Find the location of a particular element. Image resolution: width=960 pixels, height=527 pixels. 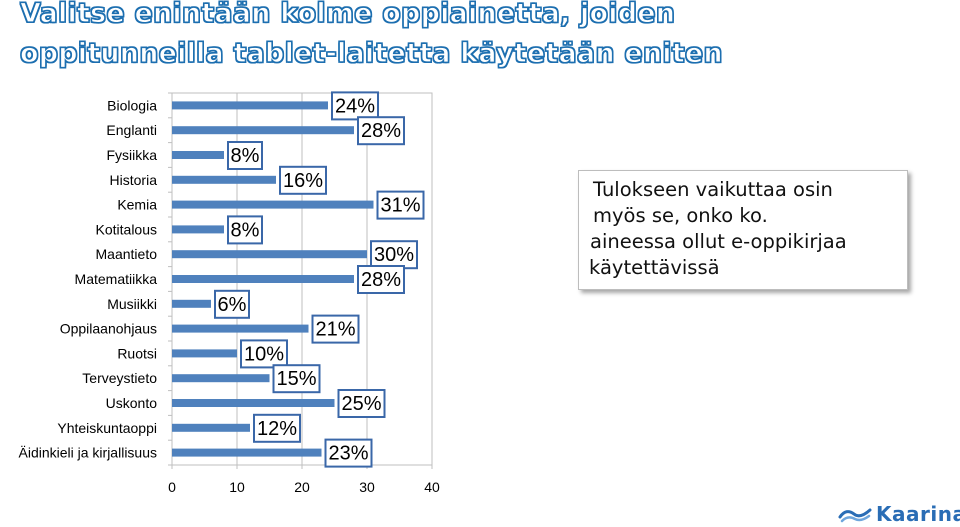

data-label: 10% is located at coordinates (264, 354).